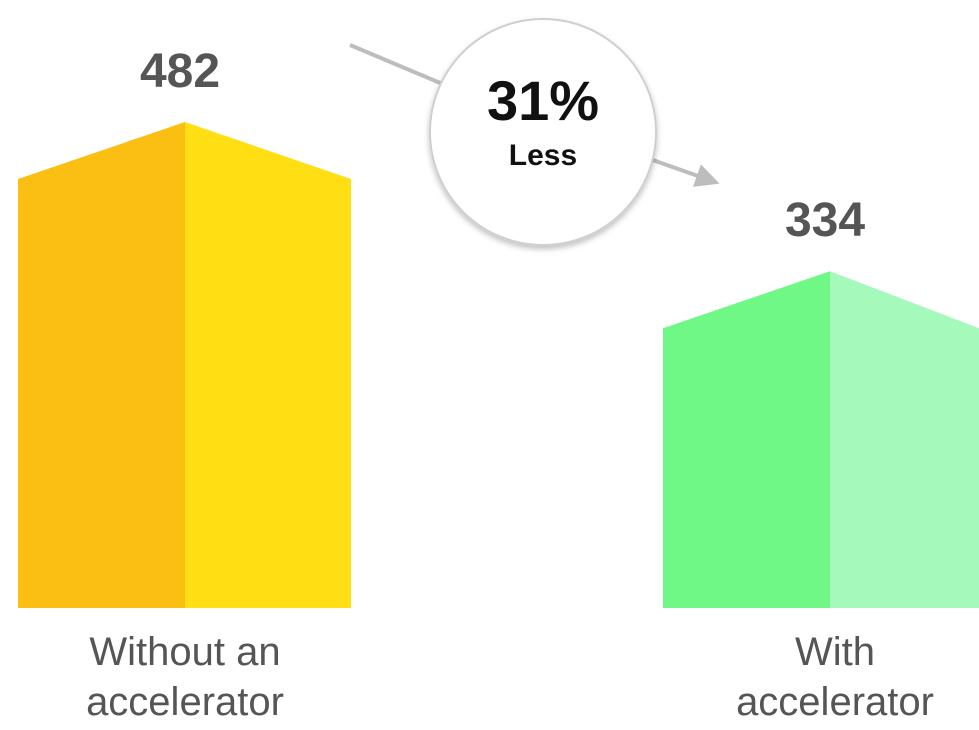 The image size is (979, 730). What do you see at coordinates (184, 652) in the screenshot?
I see `category-label-1-line-1: Without an` at bounding box center [184, 652].